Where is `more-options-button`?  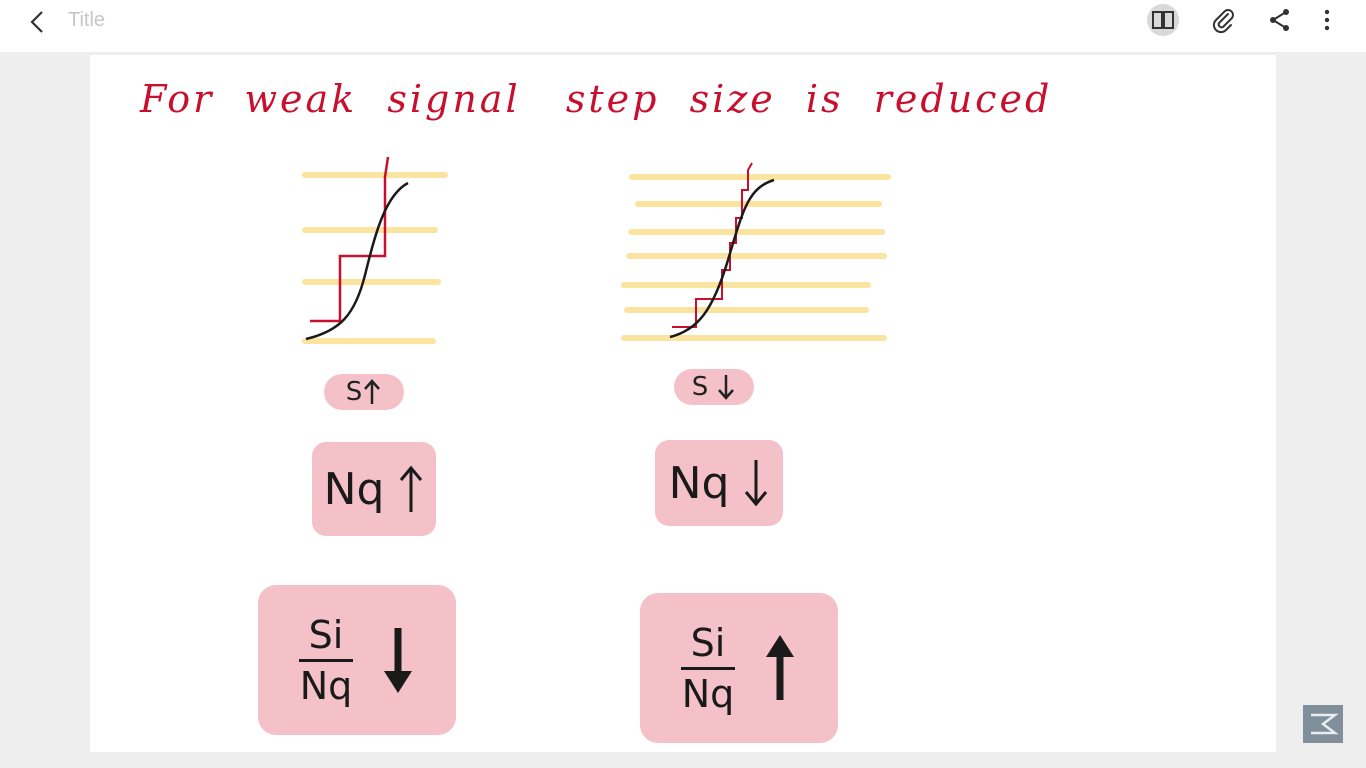 more-options-button is located at coordinates (1327, 20).